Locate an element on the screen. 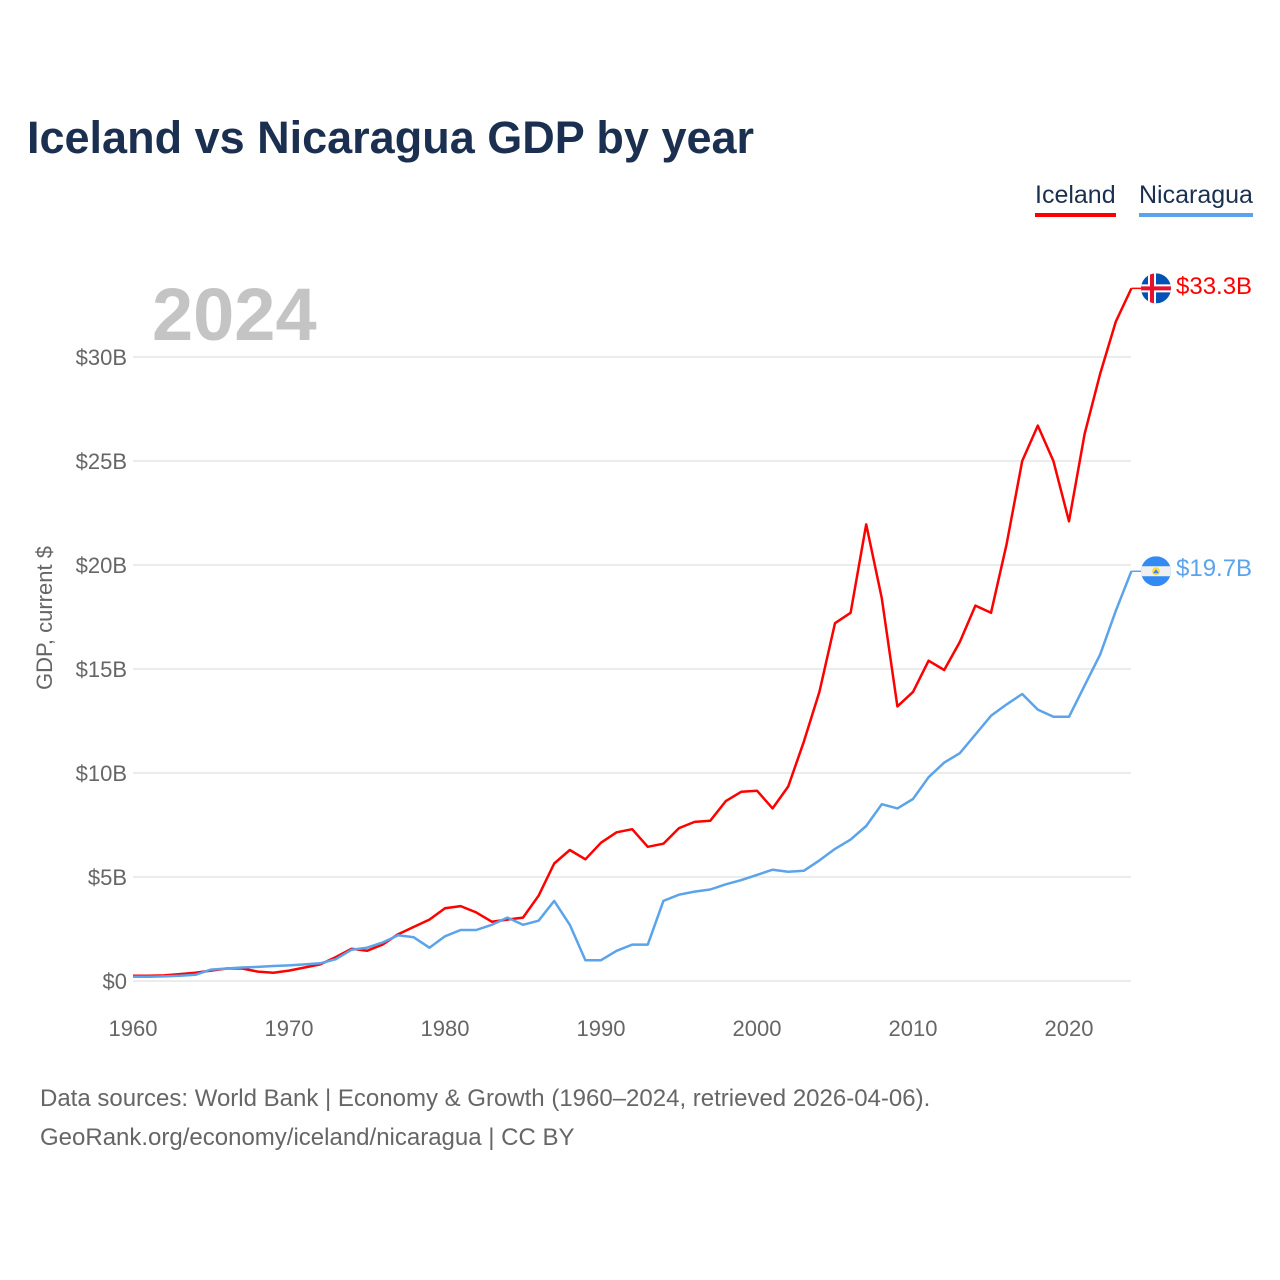  x-tick-label: 2010 is located at coordinates (913, 1028).